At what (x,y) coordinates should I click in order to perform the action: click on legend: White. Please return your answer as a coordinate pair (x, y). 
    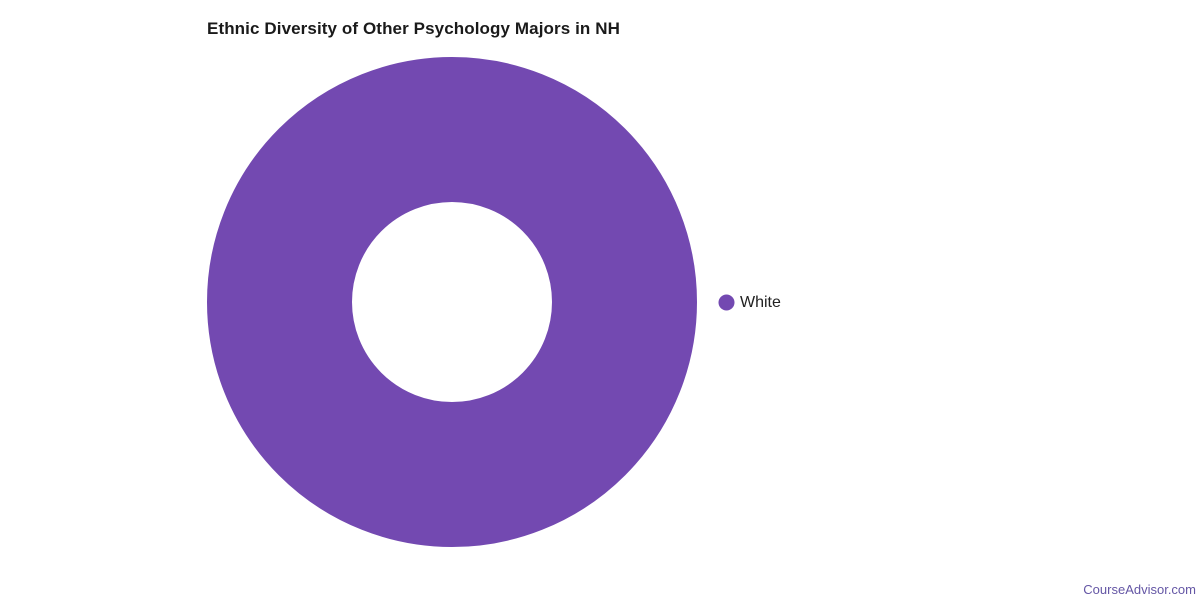
    Looking at the image, I should click on (749, 302).